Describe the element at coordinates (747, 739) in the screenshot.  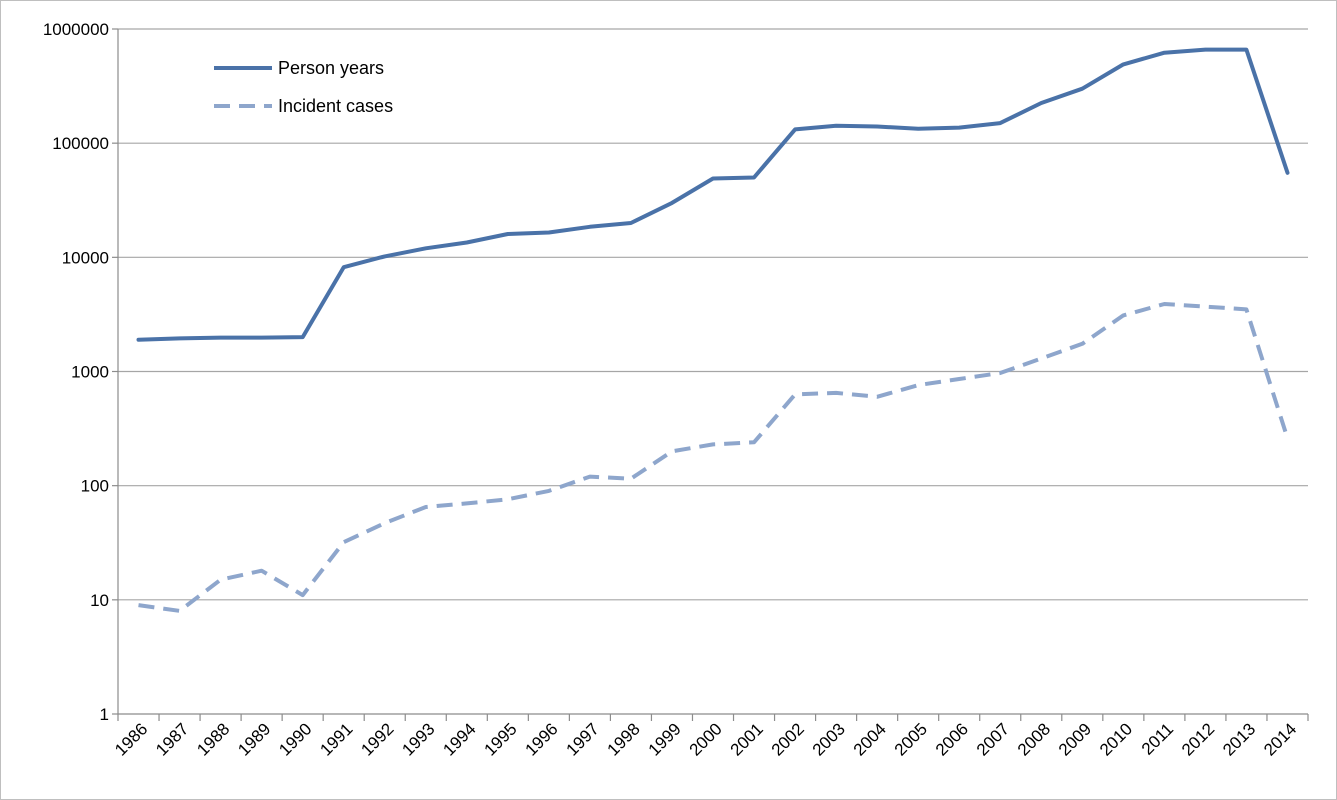
I see `x-tick-label: 2001` at that location.